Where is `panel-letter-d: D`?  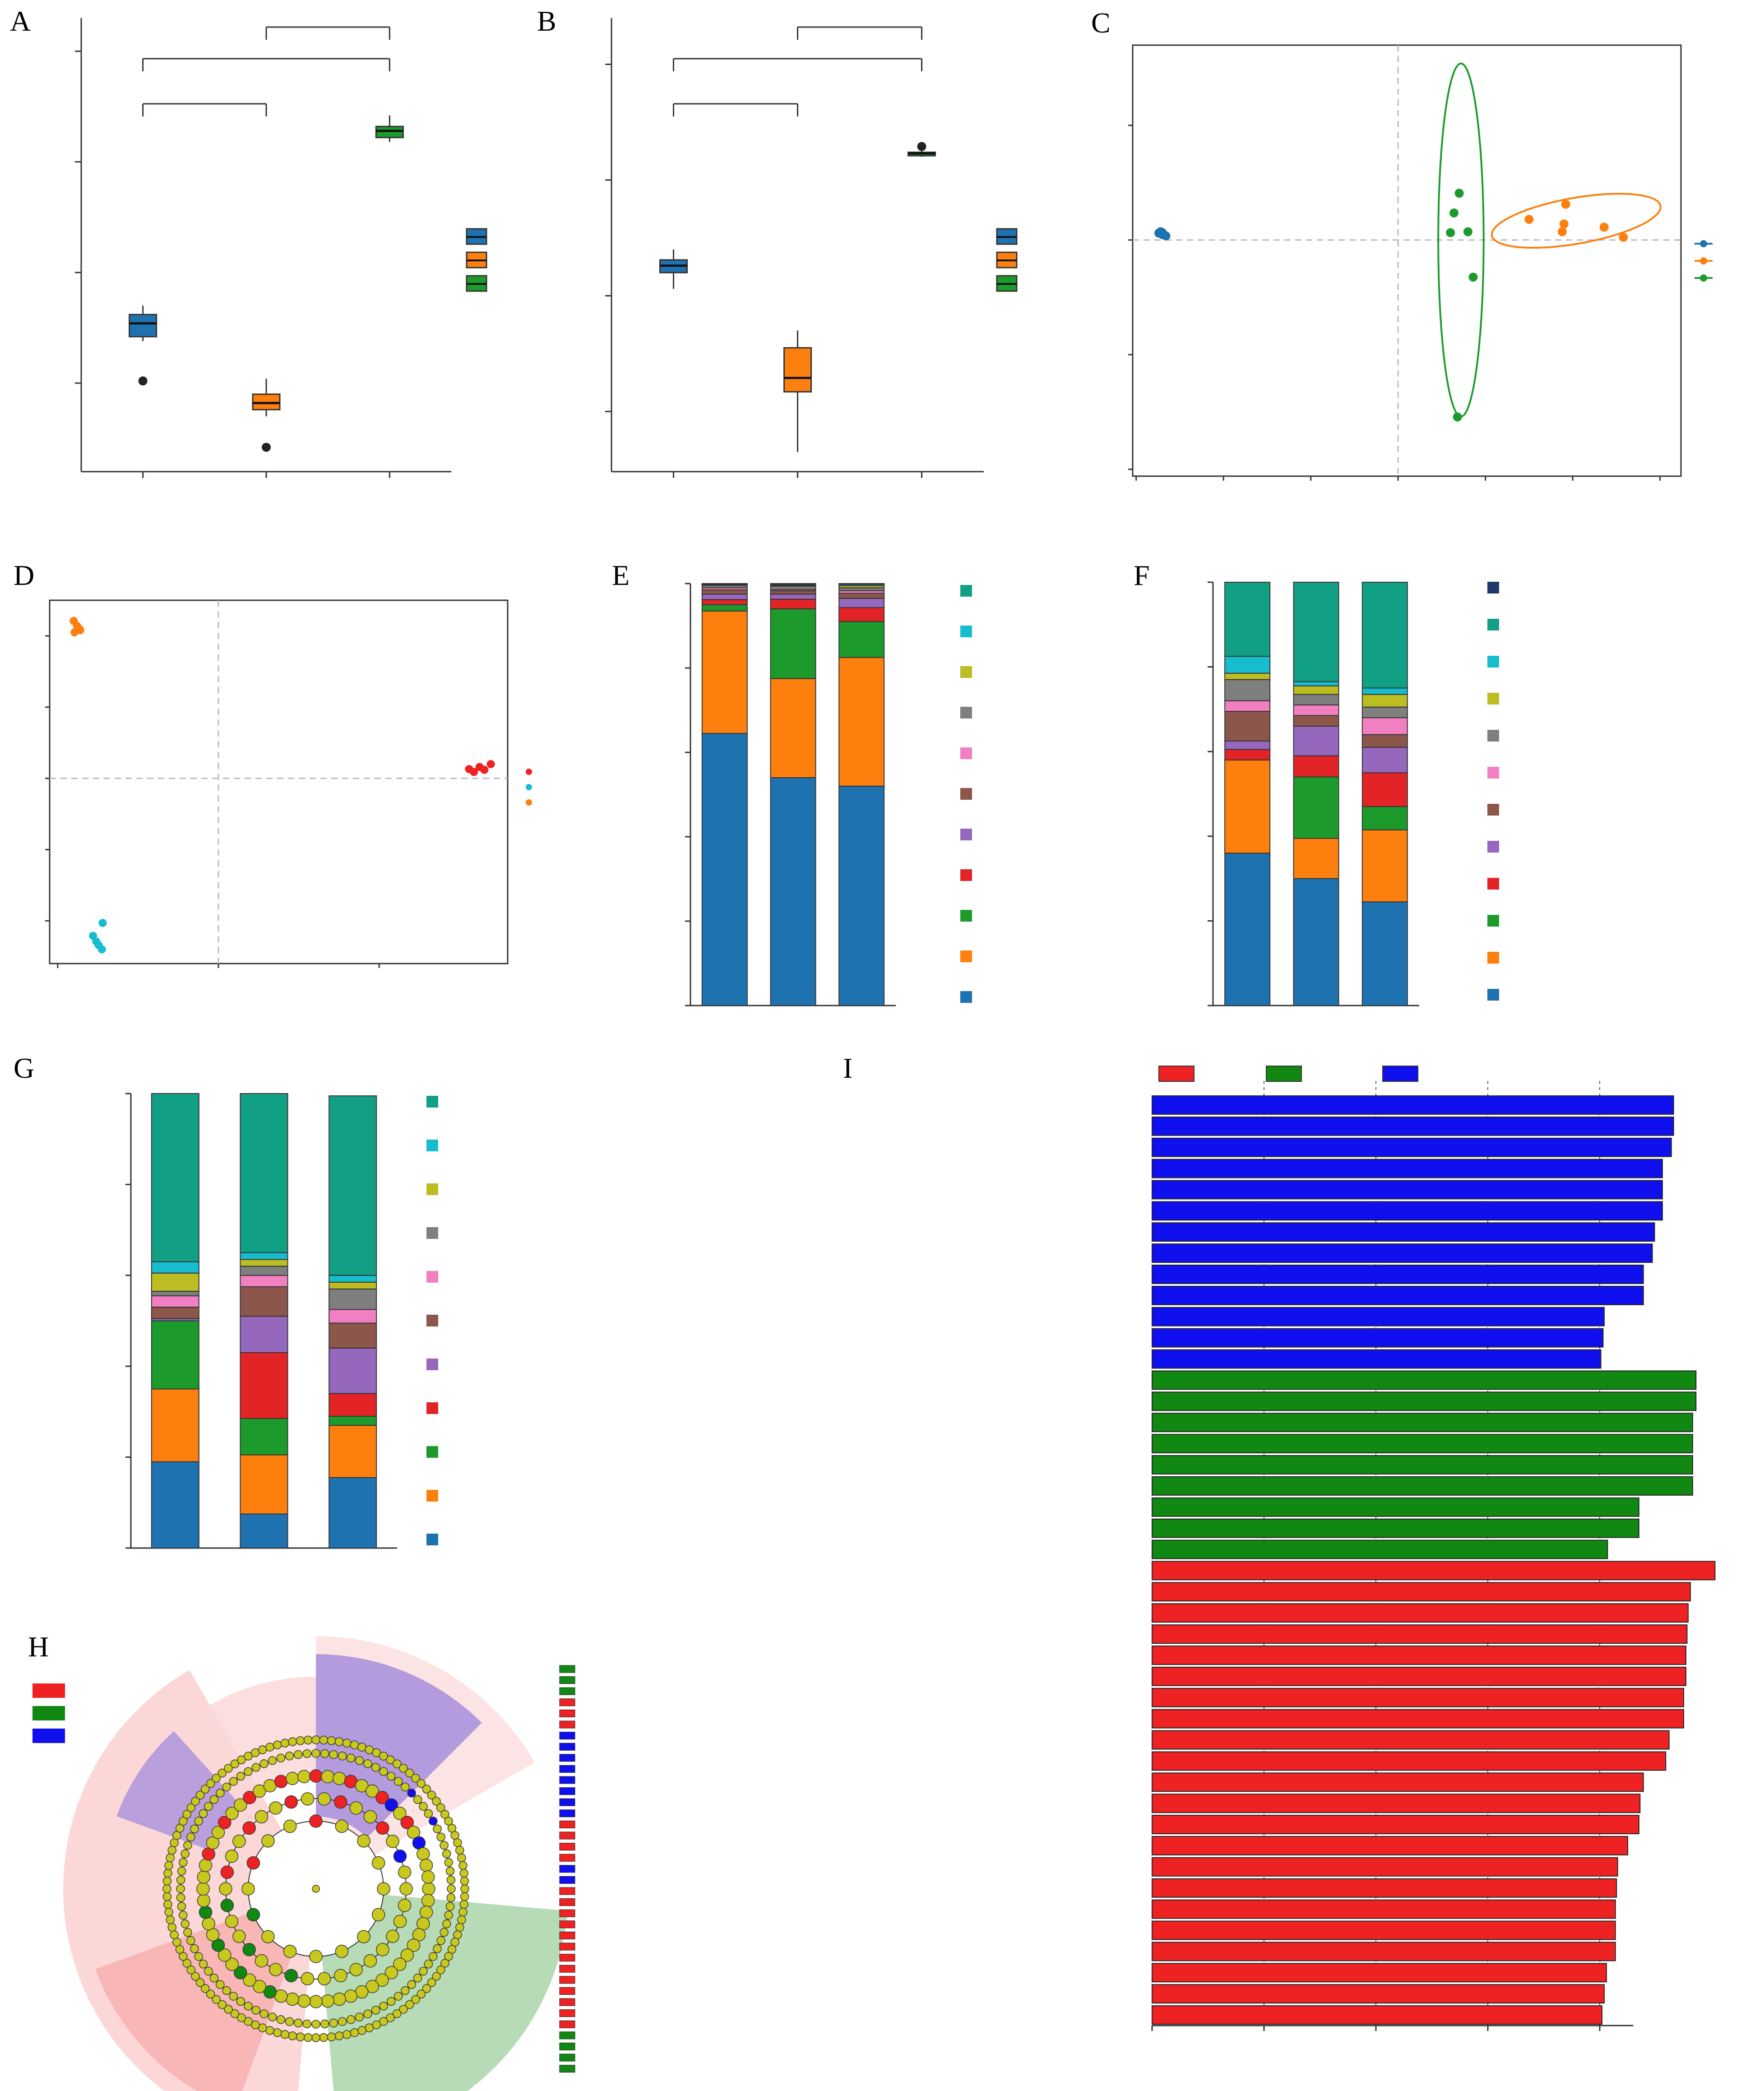 panel-letter-d: D is located at coordinates (25, 575).